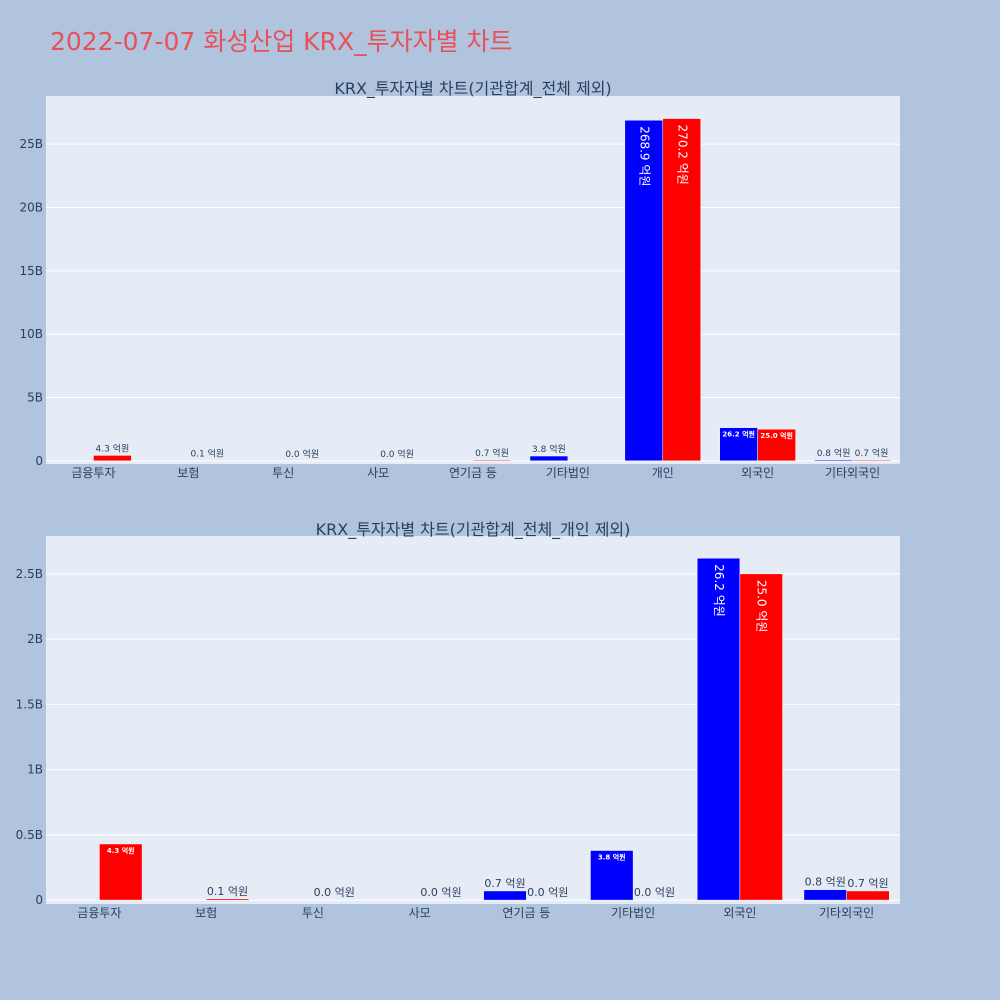 This screenshot has height=1000, width=1000. I want to click on data-label: 270.2 억원, so click(682, 155).